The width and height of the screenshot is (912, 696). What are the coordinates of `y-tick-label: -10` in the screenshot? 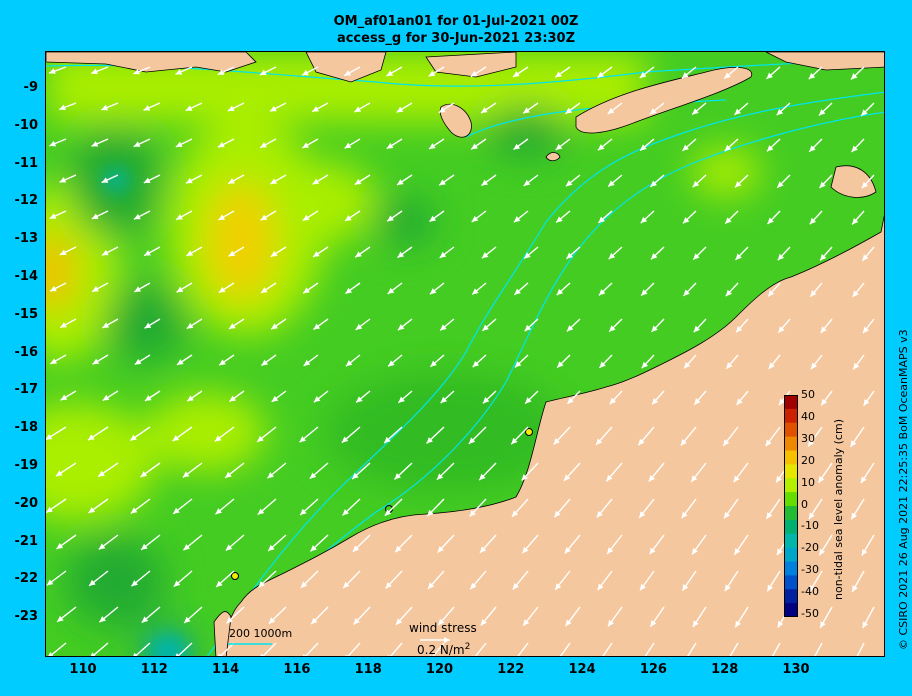 It's located at (26, 125).